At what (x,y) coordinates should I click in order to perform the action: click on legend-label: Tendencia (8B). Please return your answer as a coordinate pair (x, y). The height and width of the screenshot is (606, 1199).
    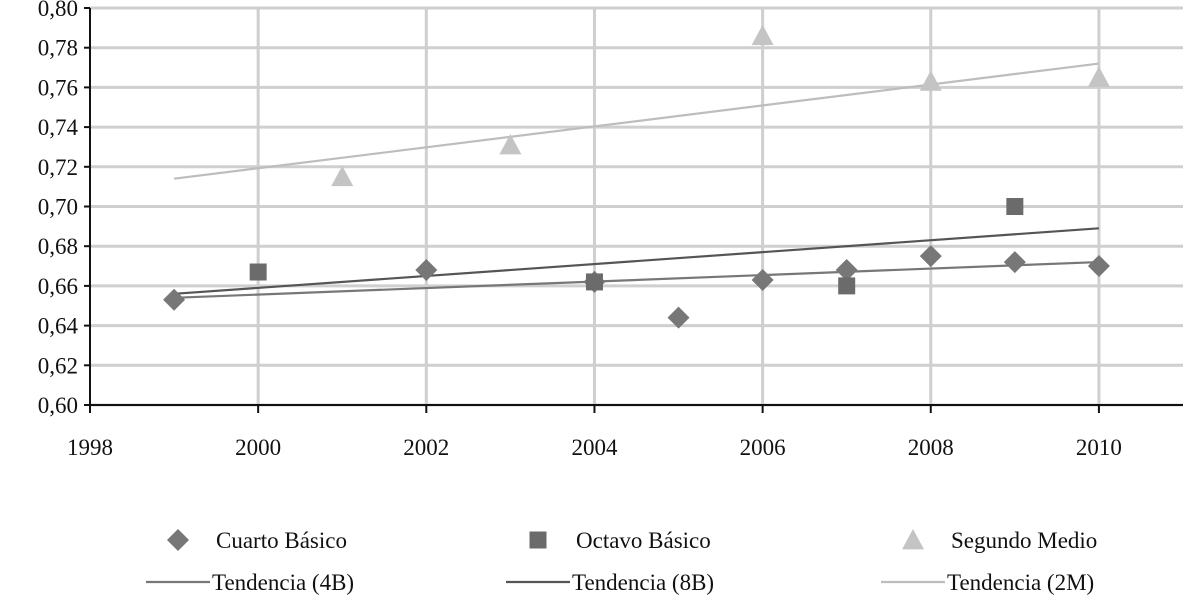
    Looking at the image, I should click on (643, 582).